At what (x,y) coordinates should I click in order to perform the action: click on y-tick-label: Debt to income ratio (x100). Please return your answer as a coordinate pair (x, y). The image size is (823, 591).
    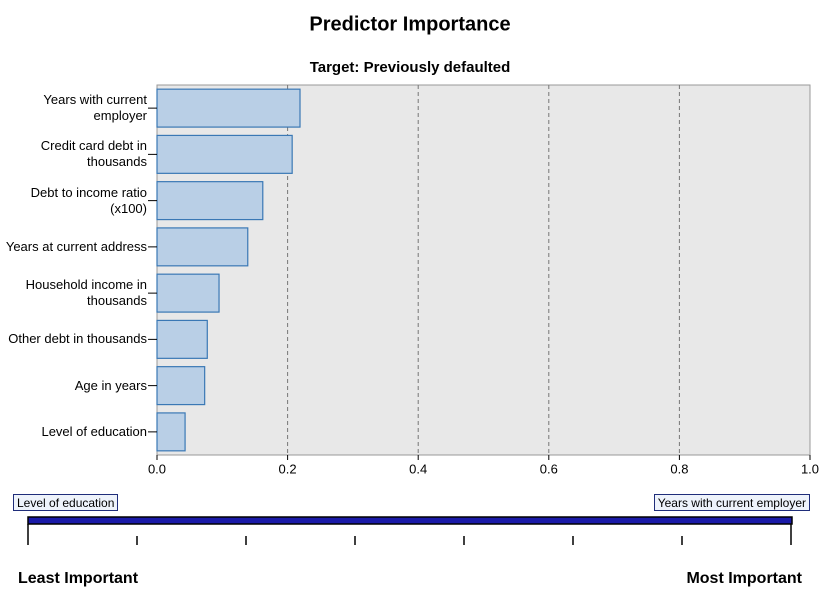
    Looking at the image, I should click on (88, 200).